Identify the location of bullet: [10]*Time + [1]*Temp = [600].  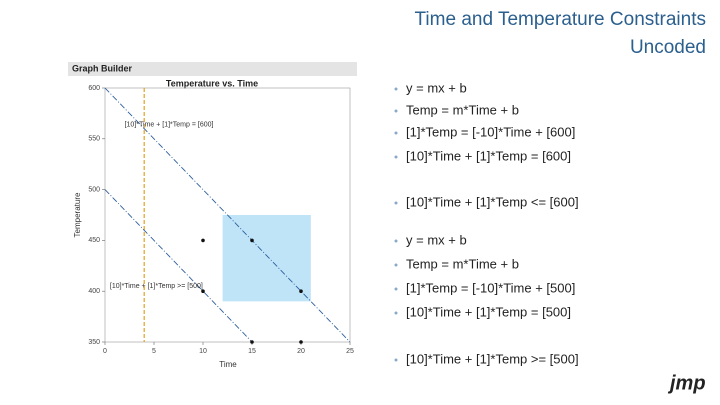
(488, 155).